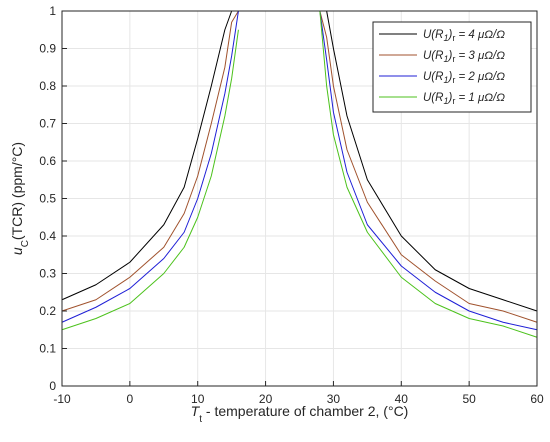 The image size is (550, 442). I want to click on x-tick-label: 10, so click(198, 399).